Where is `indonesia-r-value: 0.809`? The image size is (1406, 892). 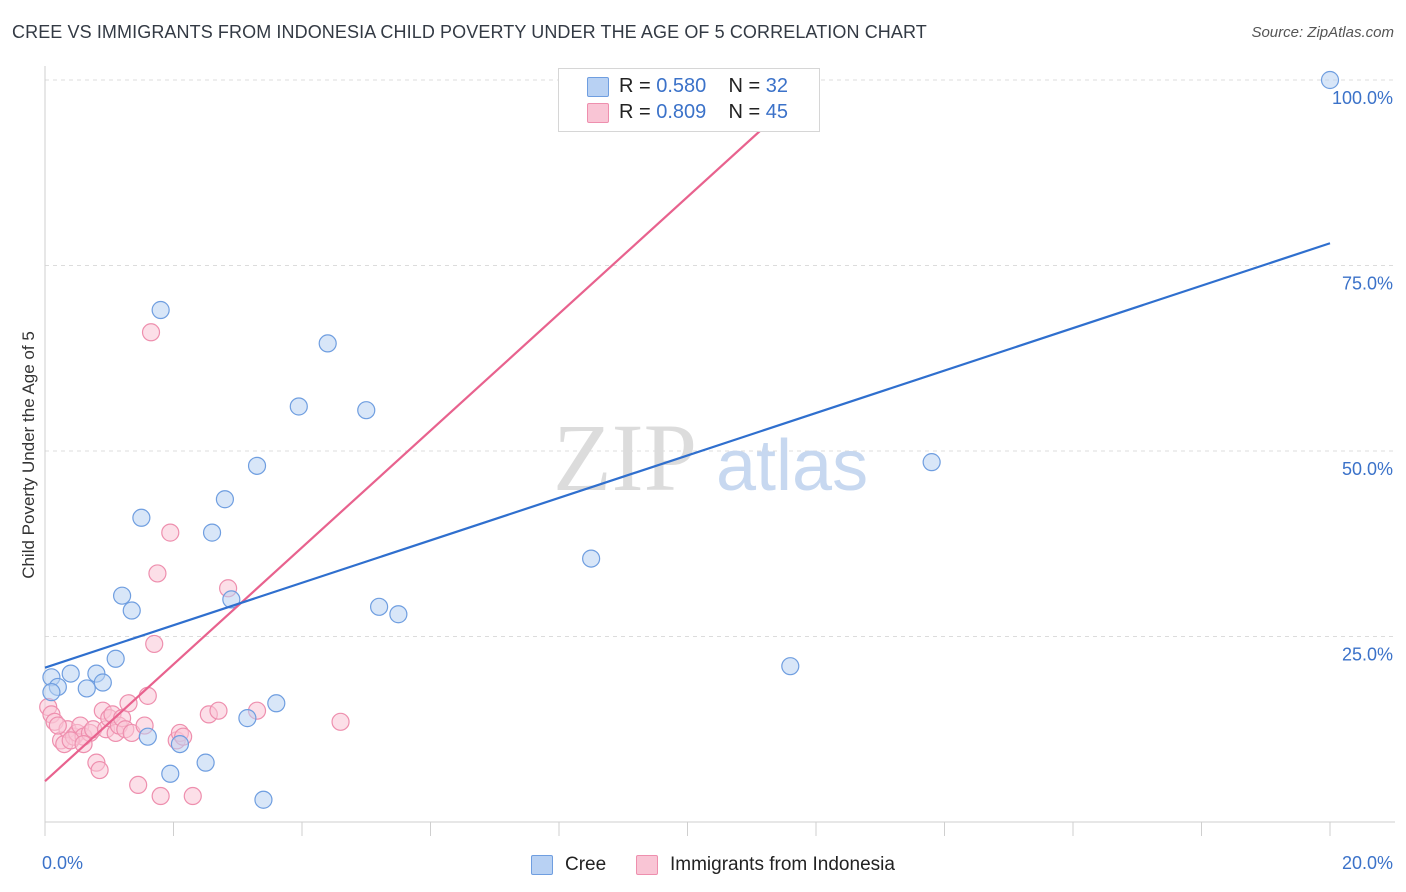 indonesia-r-value: 0.809 is located at coordinates (681, 112).